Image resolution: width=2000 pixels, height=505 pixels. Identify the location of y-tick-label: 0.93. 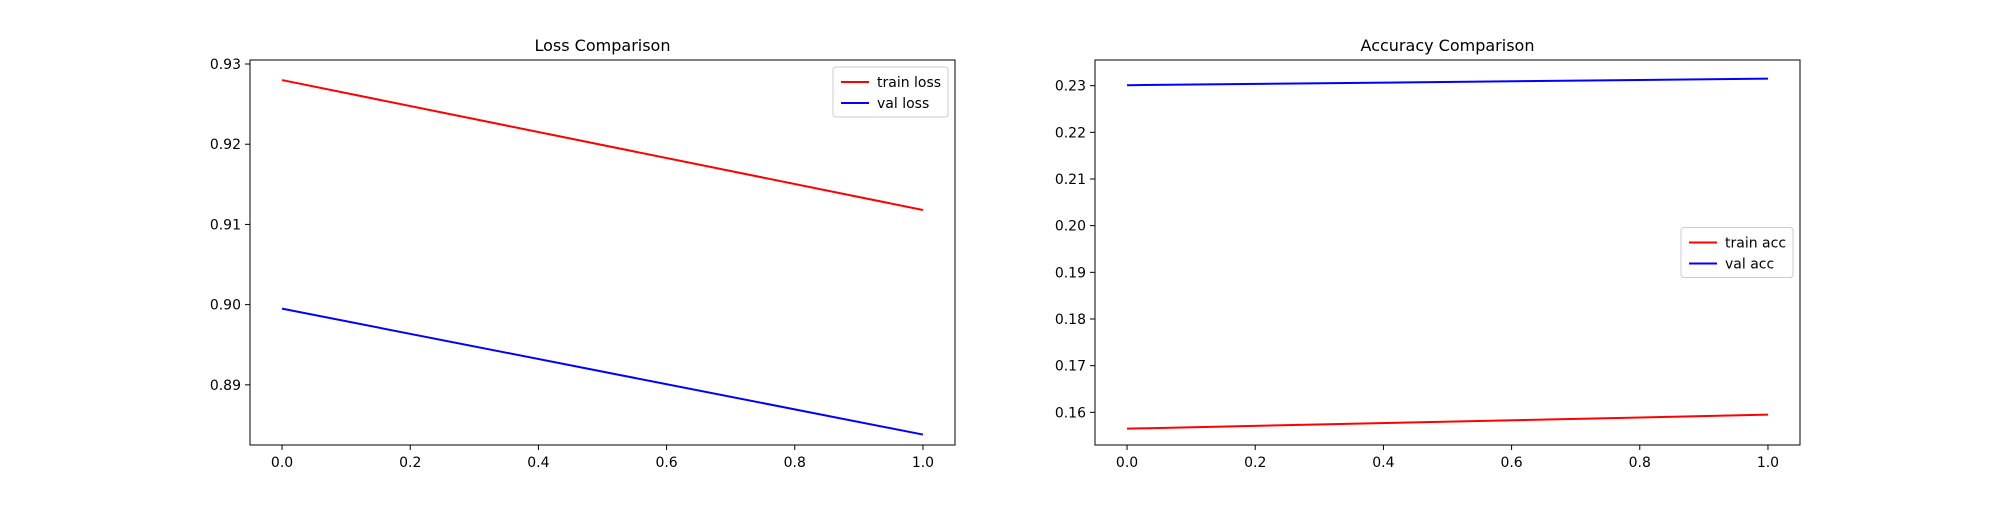
(225, 65).